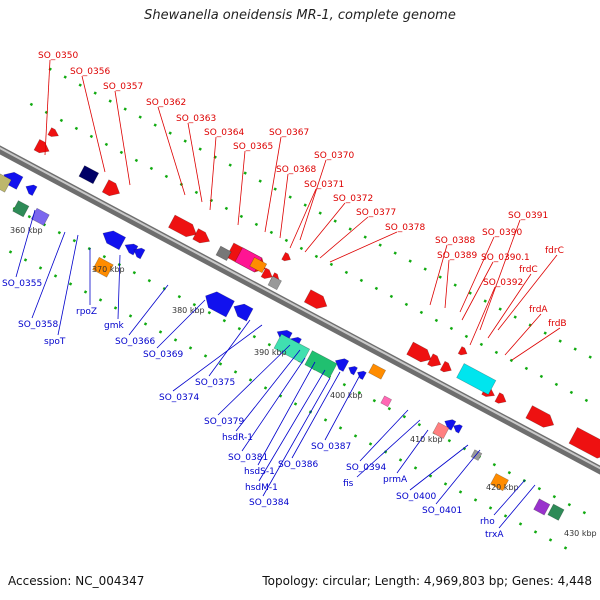 Image resolution: width=600 pixels, height=600 pixels. I want to click on forward-gene-label: frdC, so click(528, 270).